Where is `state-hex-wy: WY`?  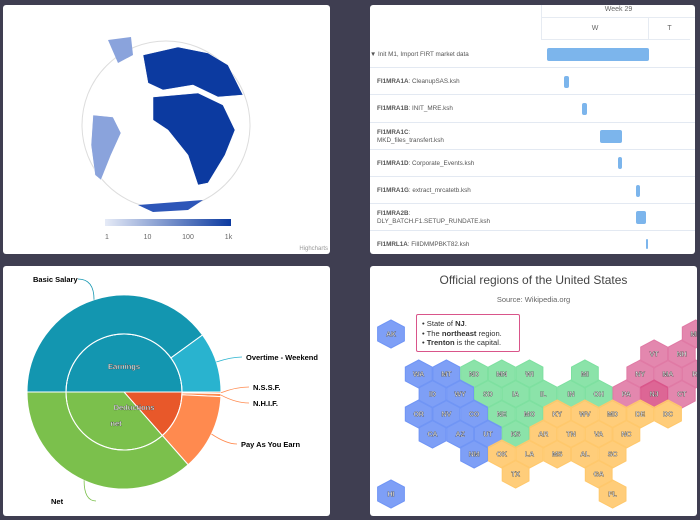
state-hex-wy: WY is located at coordinates (460, 394).